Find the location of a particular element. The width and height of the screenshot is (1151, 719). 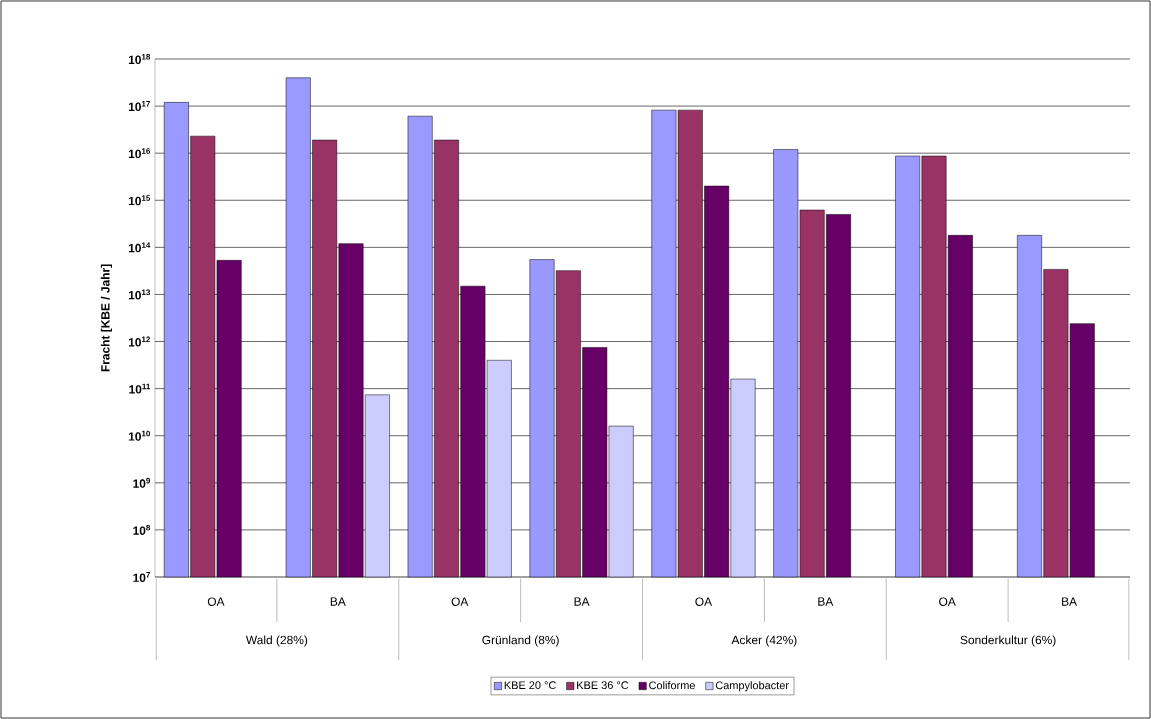

text: Sonderkultur (6%) is located at coordinates (1008, 641).